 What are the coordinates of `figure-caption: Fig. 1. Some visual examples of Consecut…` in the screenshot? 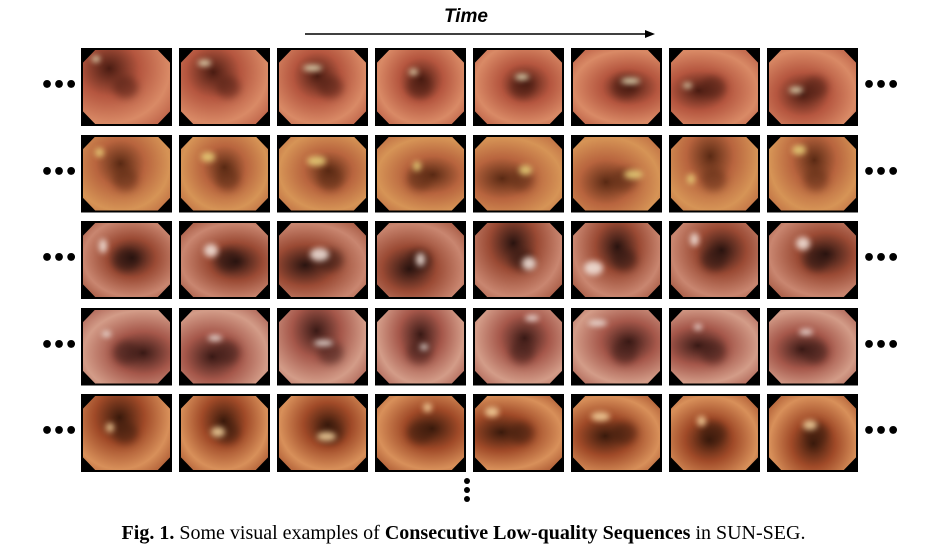 It's located at (463, 533).